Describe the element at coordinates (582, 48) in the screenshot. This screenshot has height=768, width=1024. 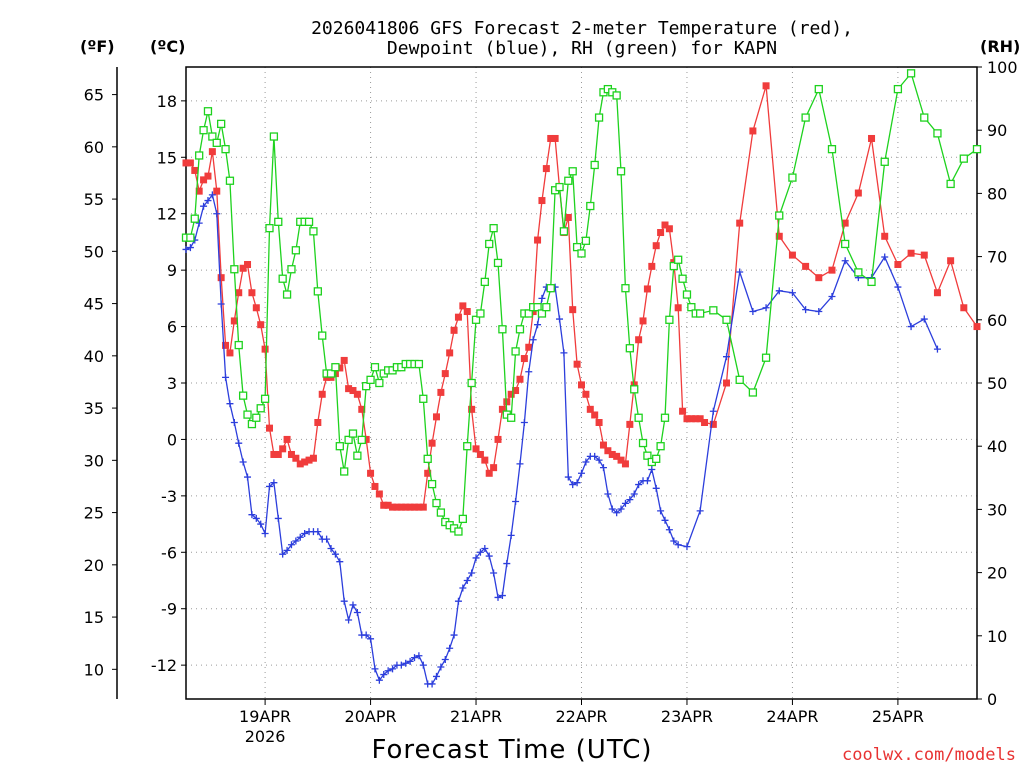
I see `chart-title-line-2: Dewpoint (blue), RH (green) for KAPN` at that location.